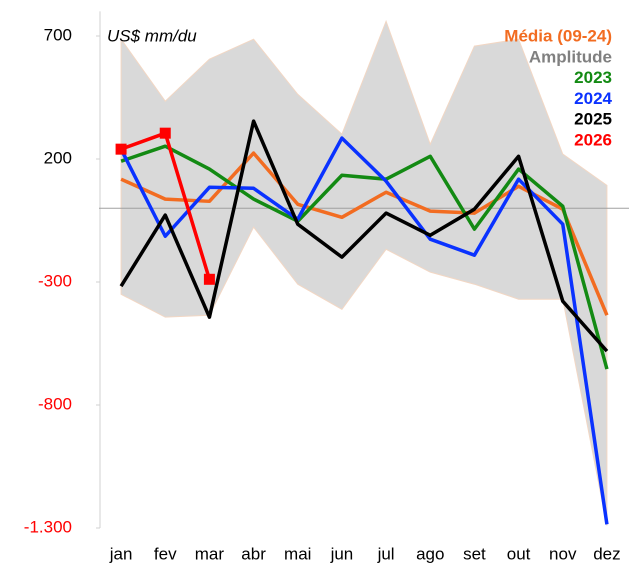 This screenshot has width=630, height=572. I want to click on x-tick-label: set, so click(474, 553).